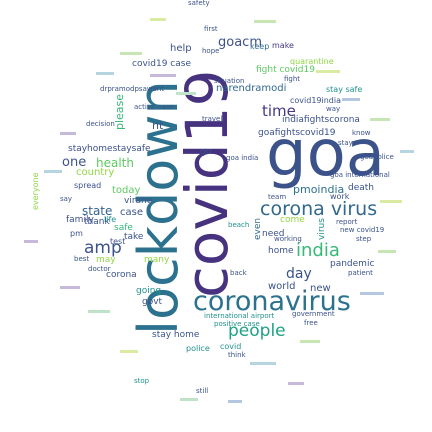  Describe the element at coordinates (292, 220) in the screenshot. I see `word-come: come` at that location.